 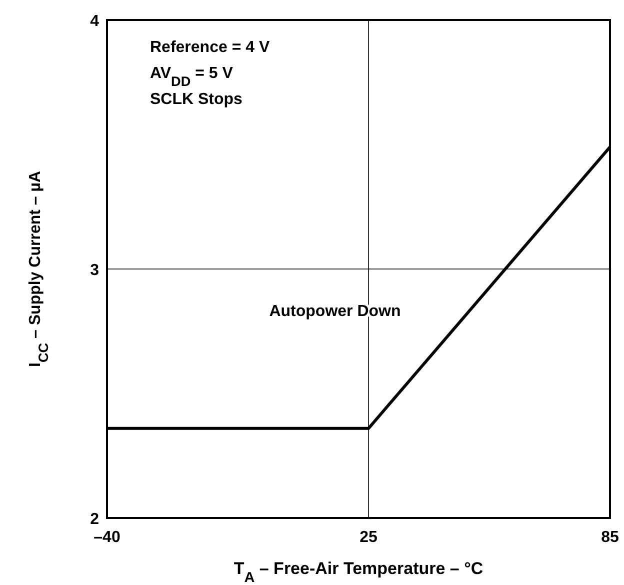 What do you see at coordinates (196, 99) in the screenshot?
I see `annotation: SCLK Stops` at bounding box center [196, 99].